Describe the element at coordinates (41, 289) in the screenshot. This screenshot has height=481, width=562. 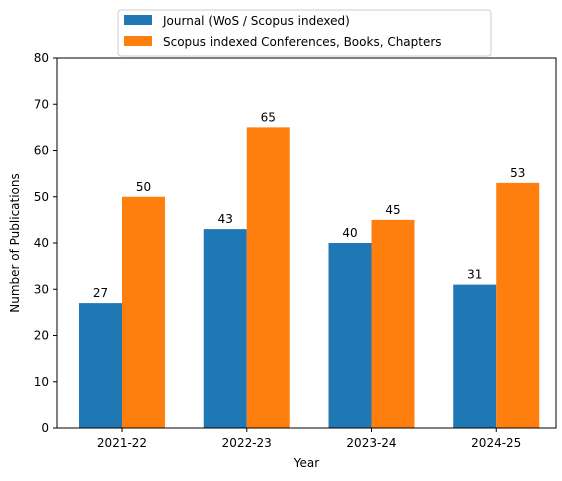
I see `y-tick-label: 30` at that location.